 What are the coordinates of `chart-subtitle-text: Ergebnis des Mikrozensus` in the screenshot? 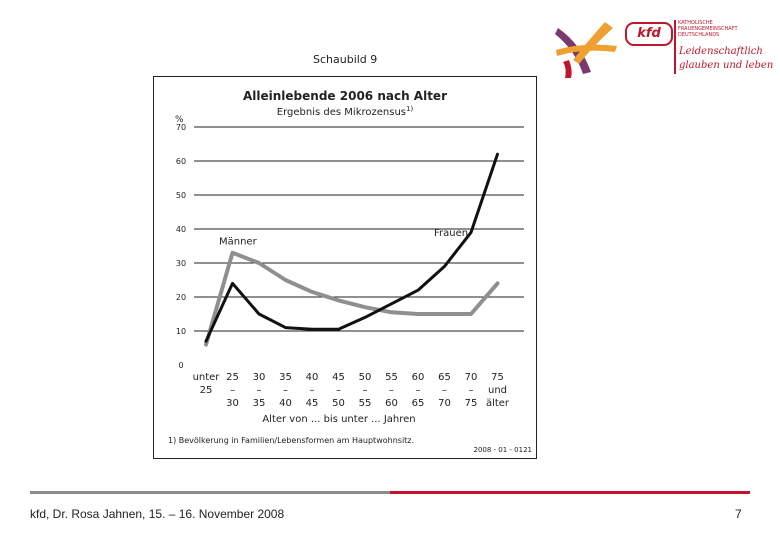 It's located at (341, 112).